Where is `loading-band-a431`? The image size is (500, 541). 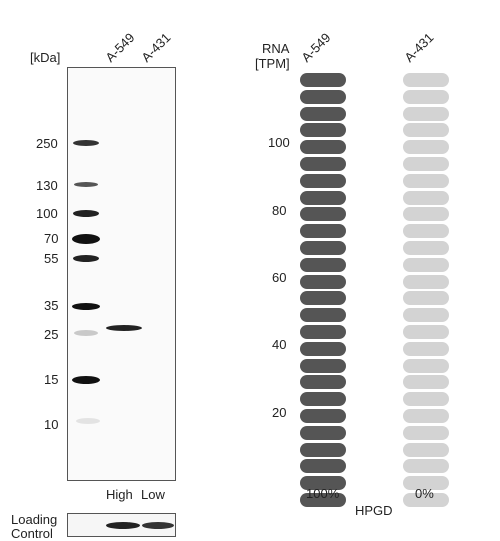
loading-band-a431 is located at coordinates (158, 525).